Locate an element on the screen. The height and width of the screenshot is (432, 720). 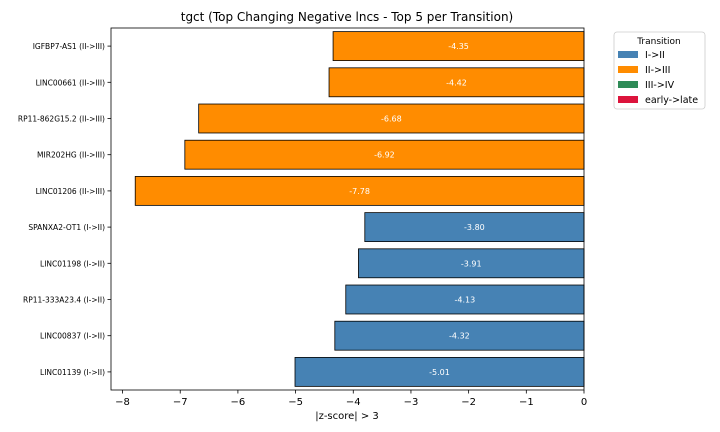
bar-value-label: -3.91 is located at coordinates (471, 263).